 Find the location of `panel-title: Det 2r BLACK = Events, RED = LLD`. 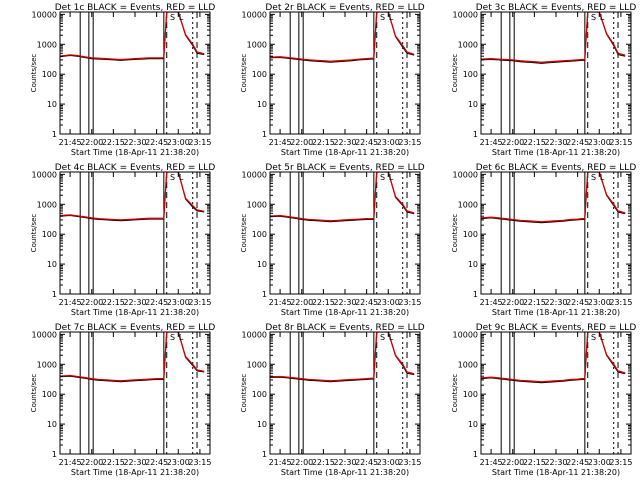

panel-title: Det 2r BLACK = Events, RED = LLD is located at coordinates (344, 8).